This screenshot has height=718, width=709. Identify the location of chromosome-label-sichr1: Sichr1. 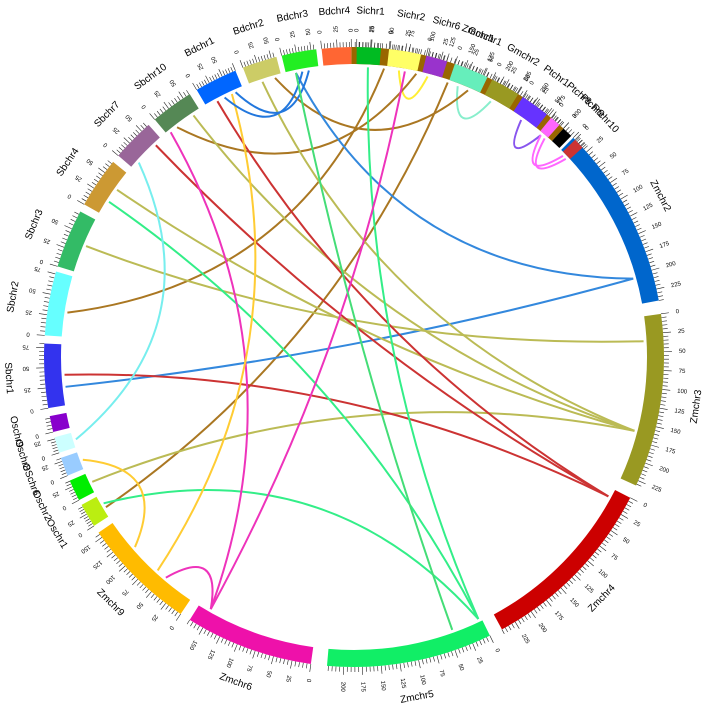
(370, 11).